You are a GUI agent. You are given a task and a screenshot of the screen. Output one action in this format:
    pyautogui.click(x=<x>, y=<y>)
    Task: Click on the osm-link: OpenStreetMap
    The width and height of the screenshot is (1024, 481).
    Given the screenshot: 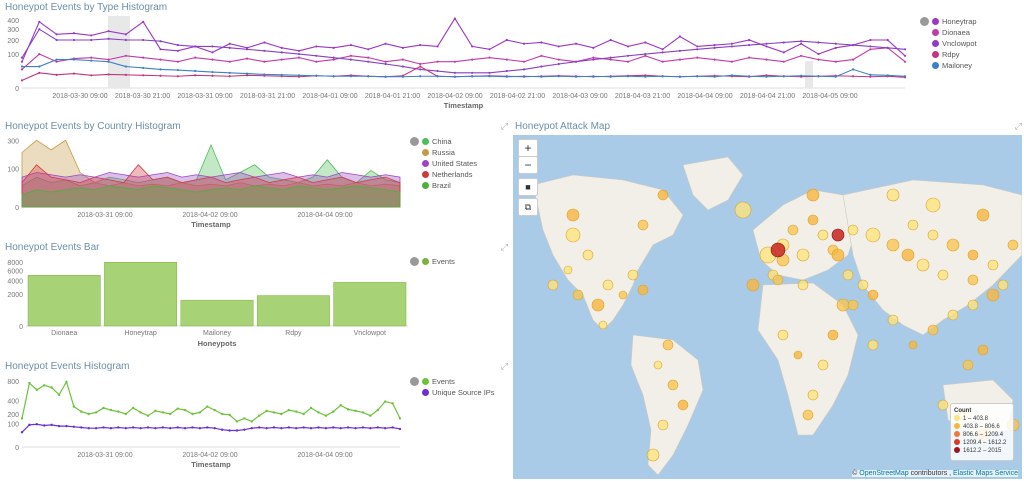 What is the action you would take?
    pyautogui.click(x=884, y=473)
    